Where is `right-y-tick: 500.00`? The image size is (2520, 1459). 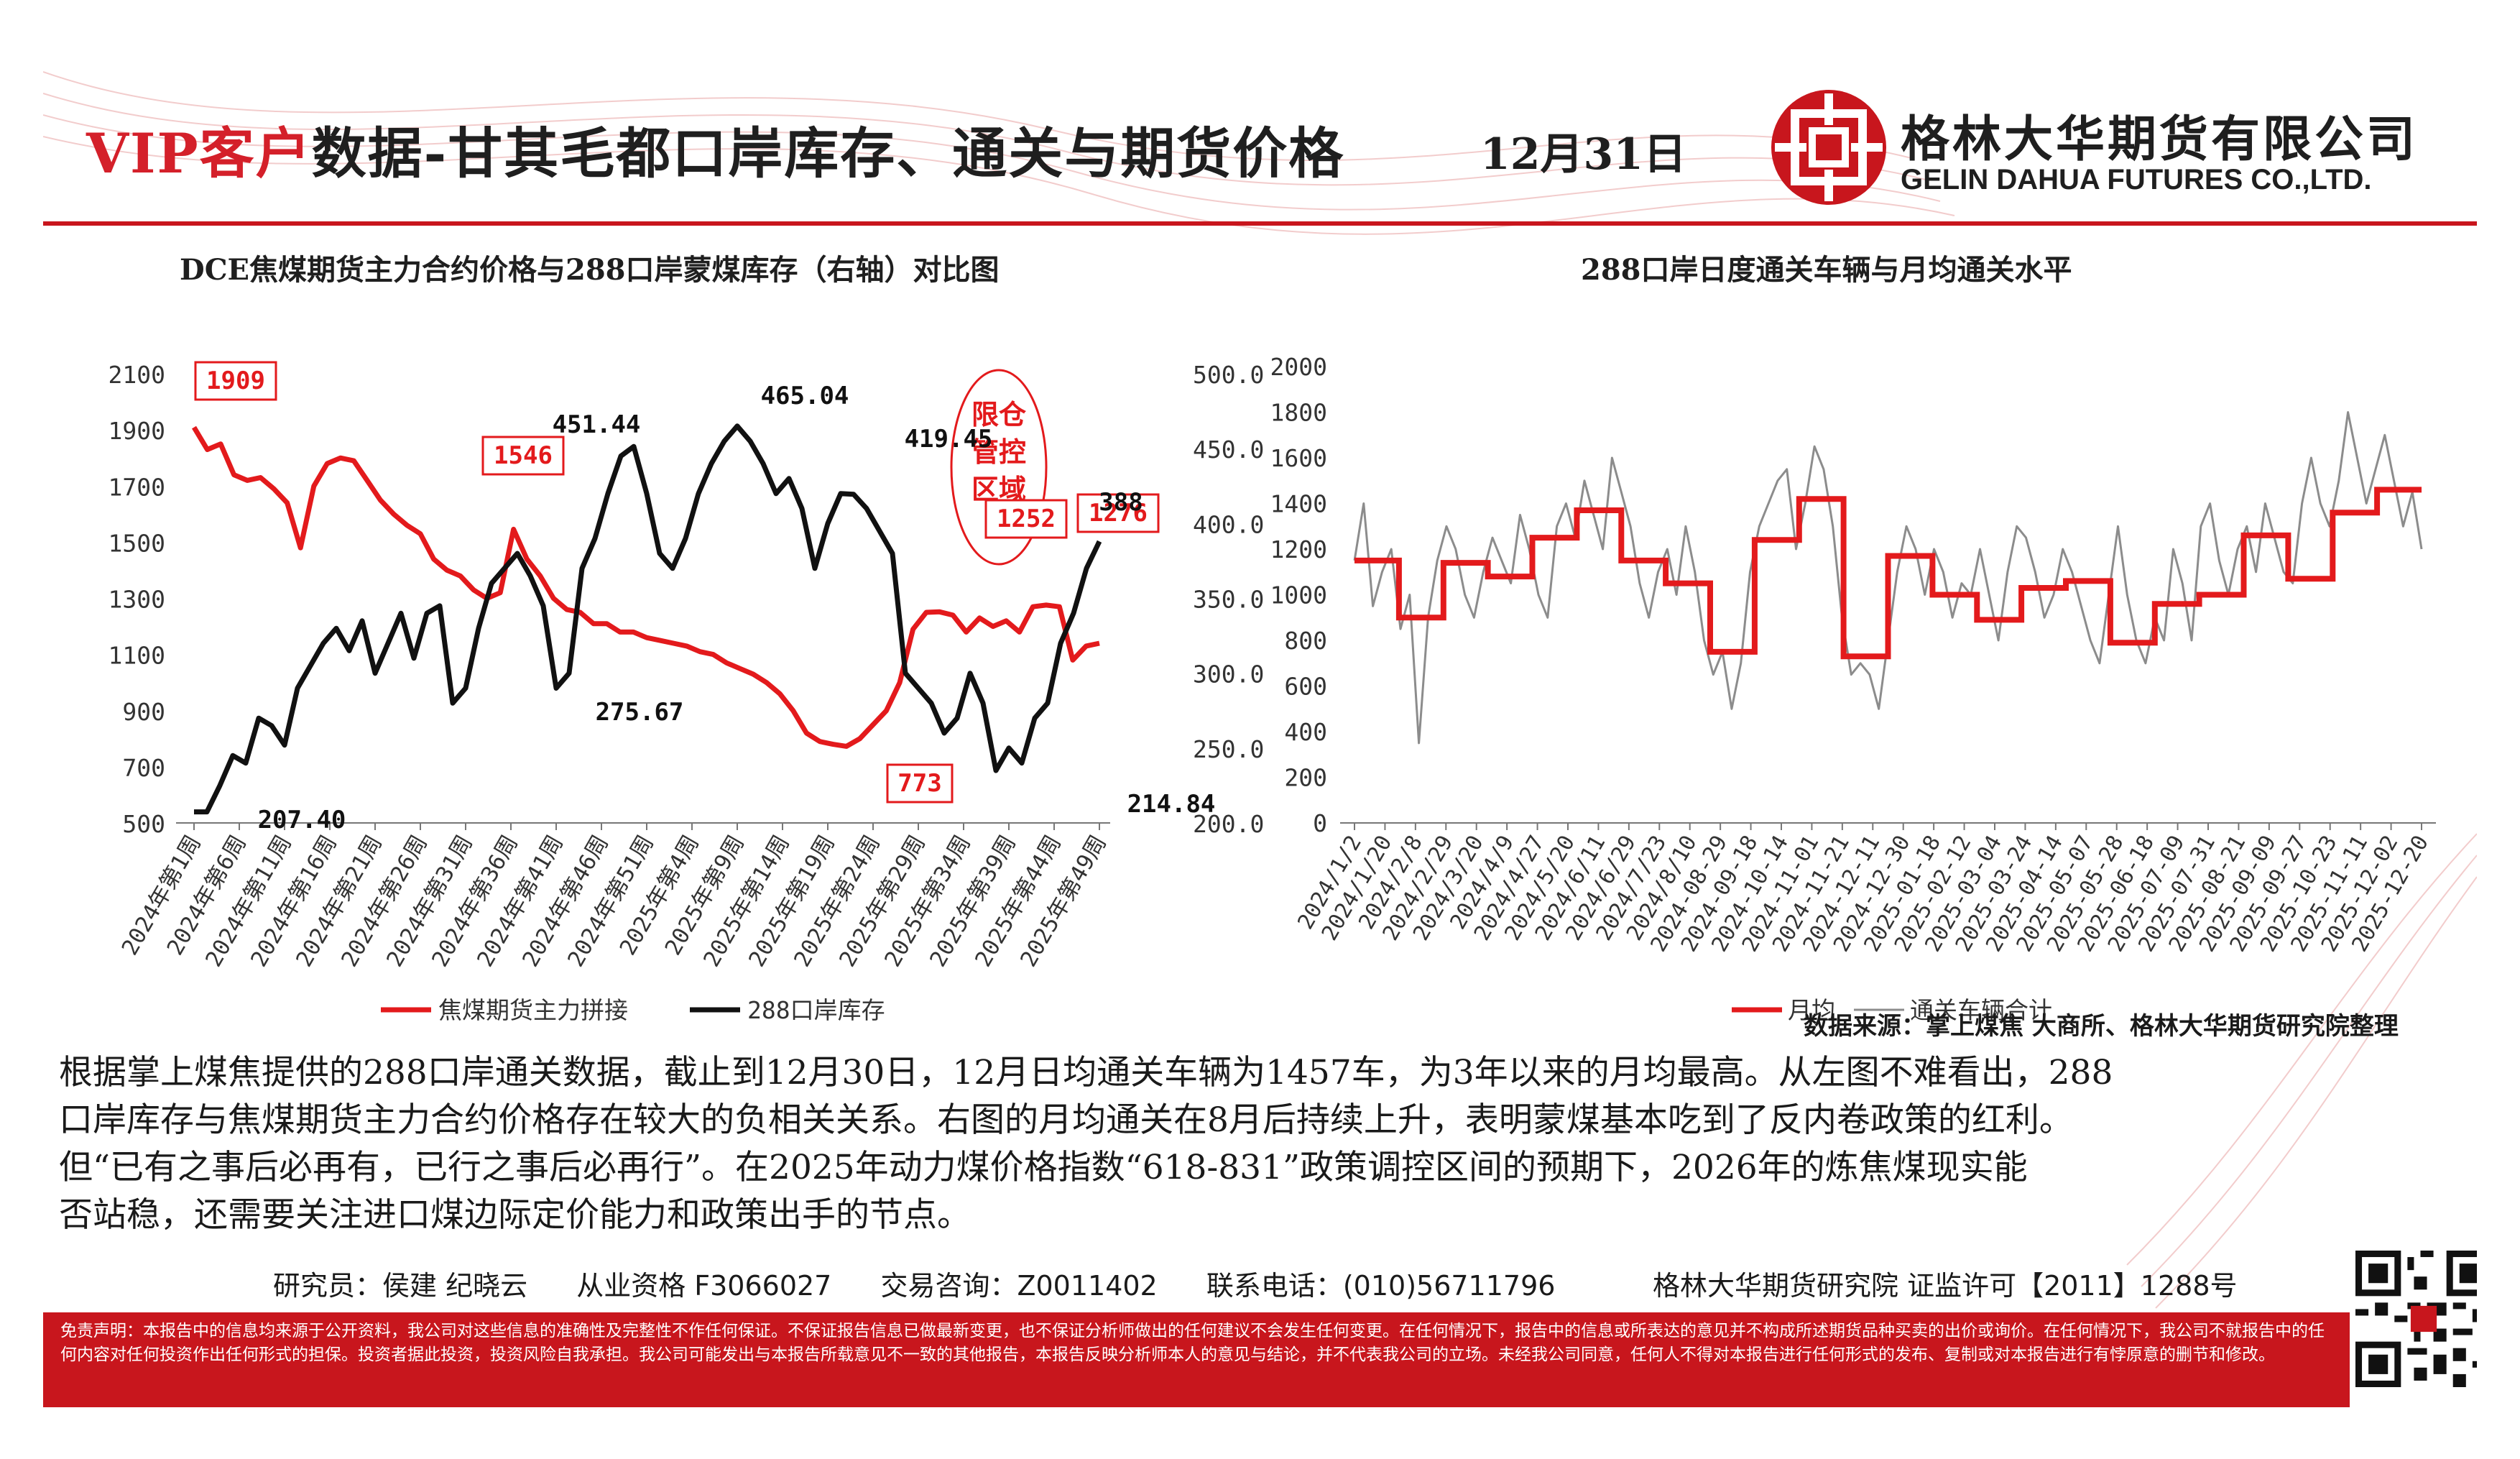
right-y-tick: 500.00 is located at coordinates (1229, 375).